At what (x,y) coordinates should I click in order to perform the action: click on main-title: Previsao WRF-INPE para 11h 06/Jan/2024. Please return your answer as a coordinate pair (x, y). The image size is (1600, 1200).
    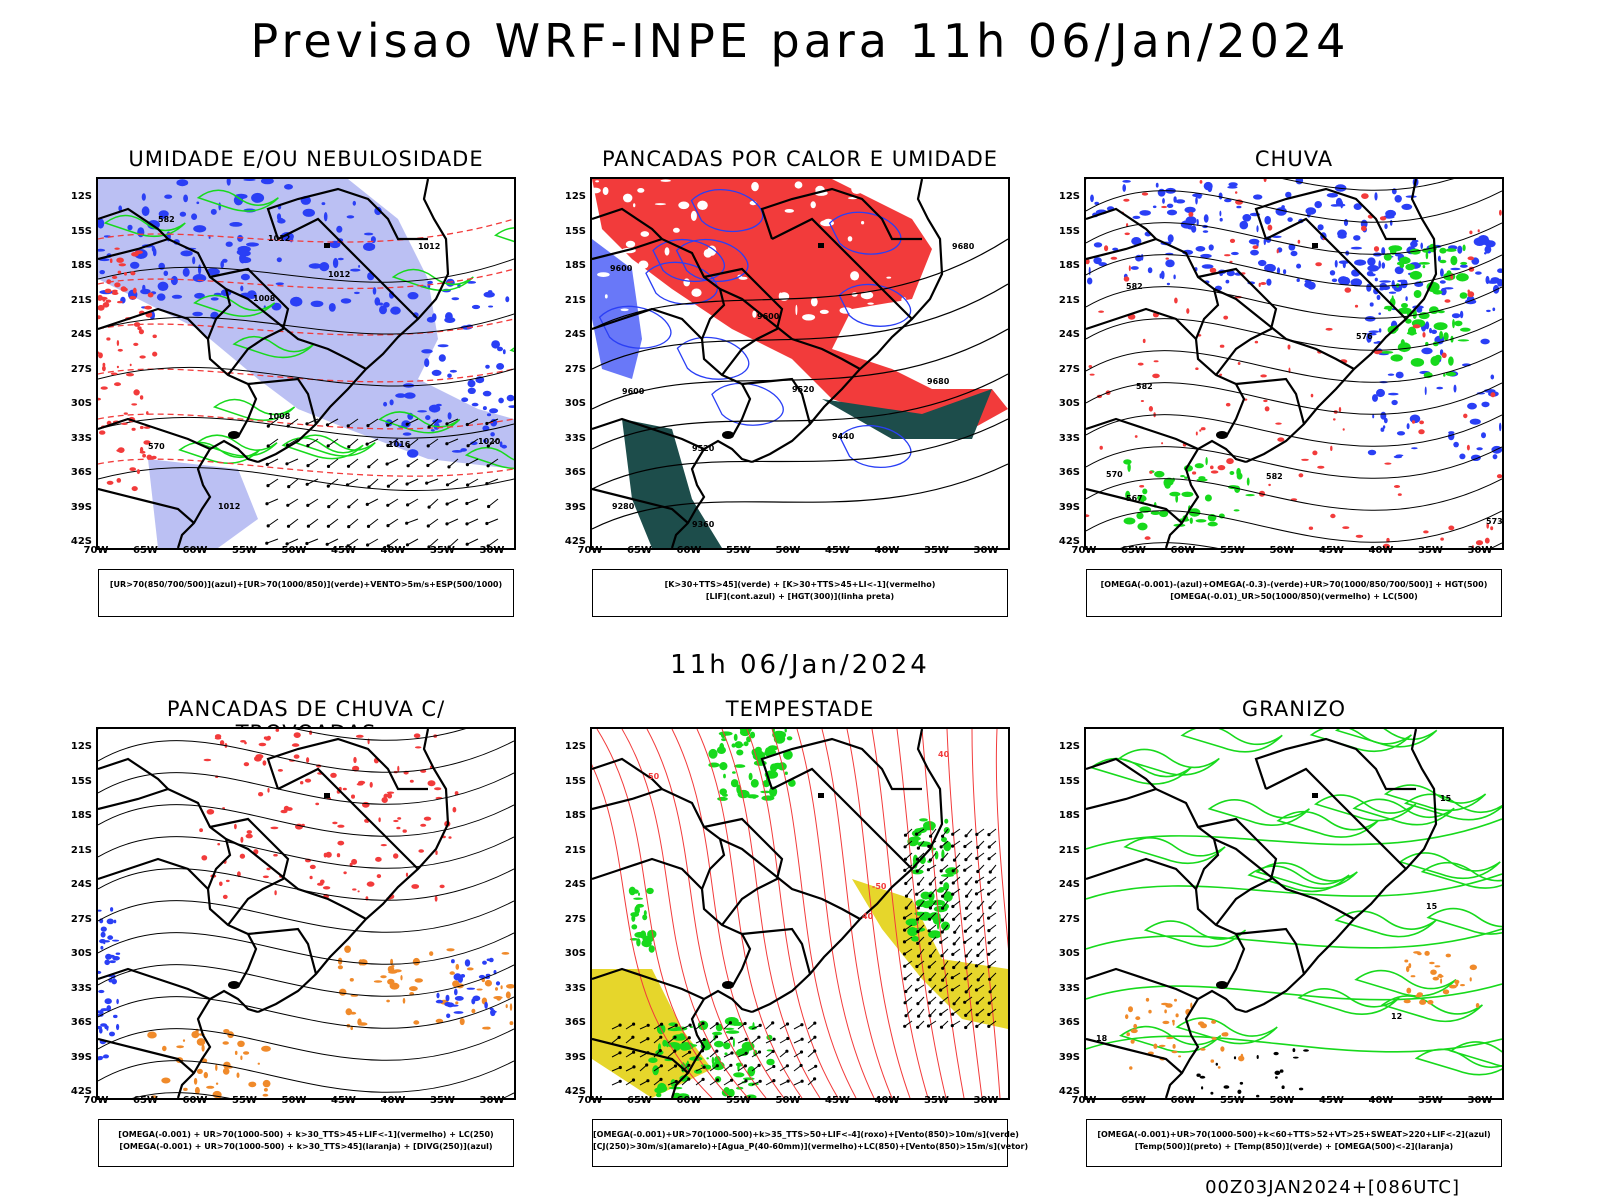
    Looking at the image, I should click on (800, 41).